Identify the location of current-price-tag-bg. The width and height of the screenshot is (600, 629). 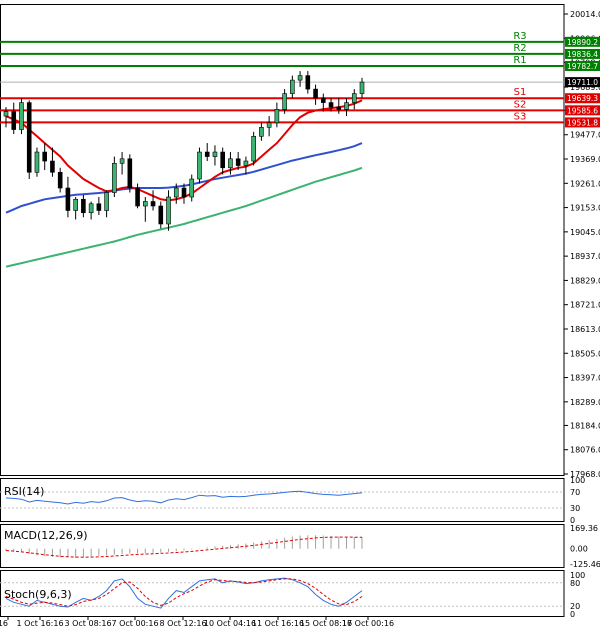
(582, 82).